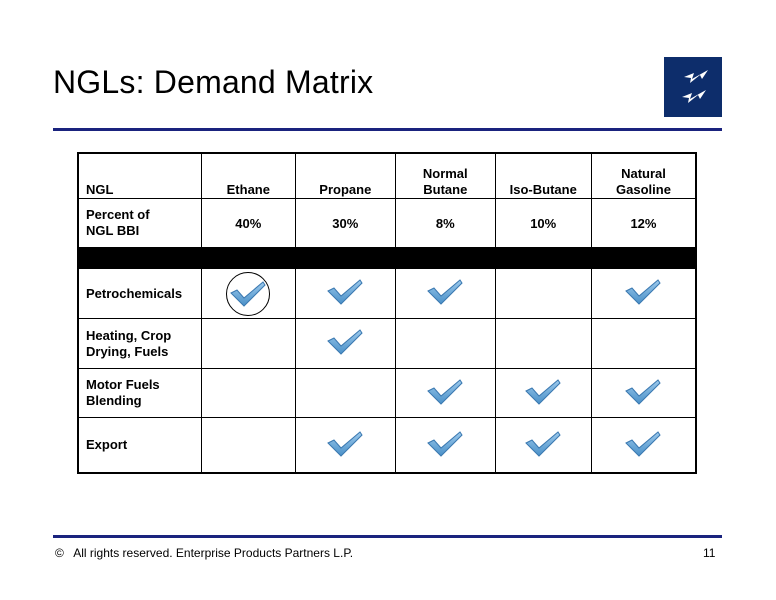  What do you see at coordinates (248, 223) in the screenshot?
I see `percent-value: 40%` at bounding box center [248, 223].